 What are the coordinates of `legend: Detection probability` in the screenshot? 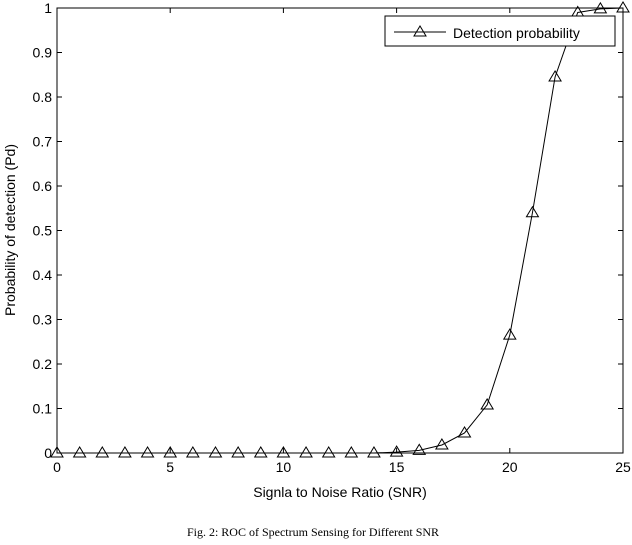 It's located at (500, 31).